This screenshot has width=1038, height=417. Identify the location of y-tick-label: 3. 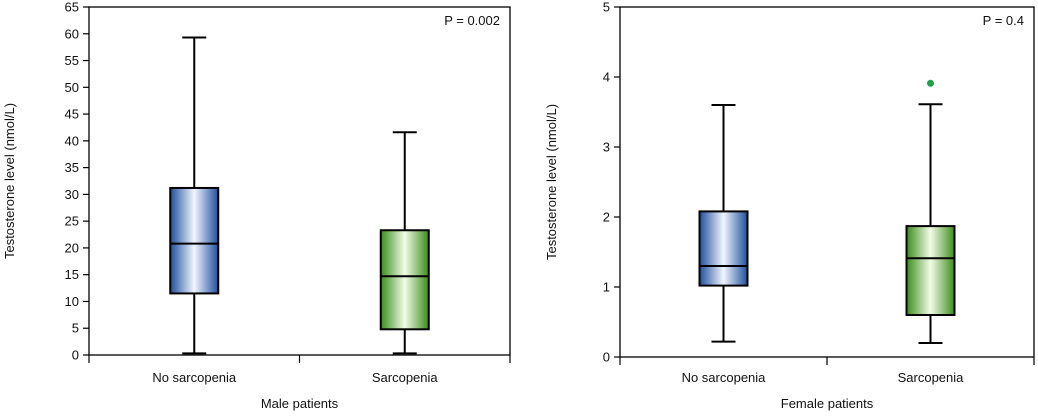
(606, 147).